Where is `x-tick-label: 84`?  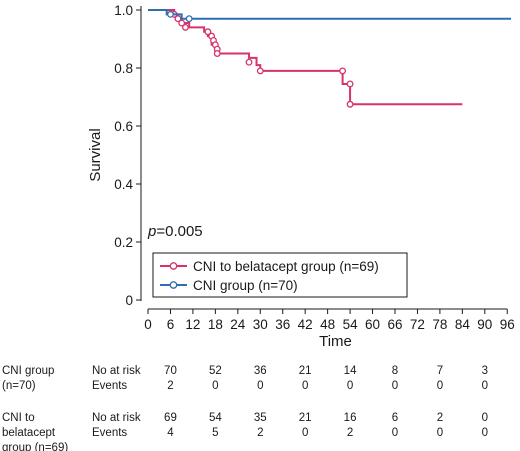
x-tick-label: 84 is located at coordinates (463, 324).